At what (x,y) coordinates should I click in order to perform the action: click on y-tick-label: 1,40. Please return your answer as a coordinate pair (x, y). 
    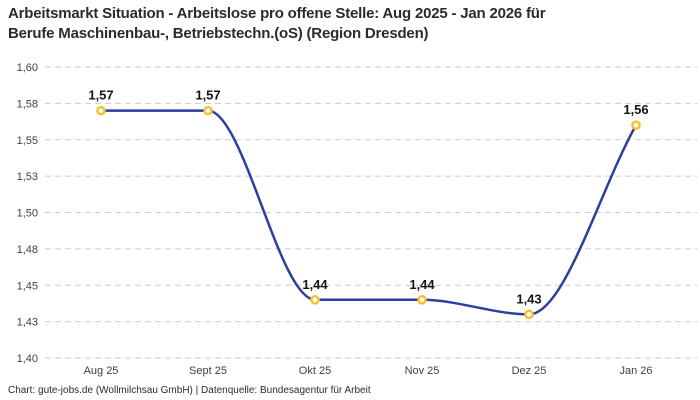
    Looking at the image, I should click on (27, 359).